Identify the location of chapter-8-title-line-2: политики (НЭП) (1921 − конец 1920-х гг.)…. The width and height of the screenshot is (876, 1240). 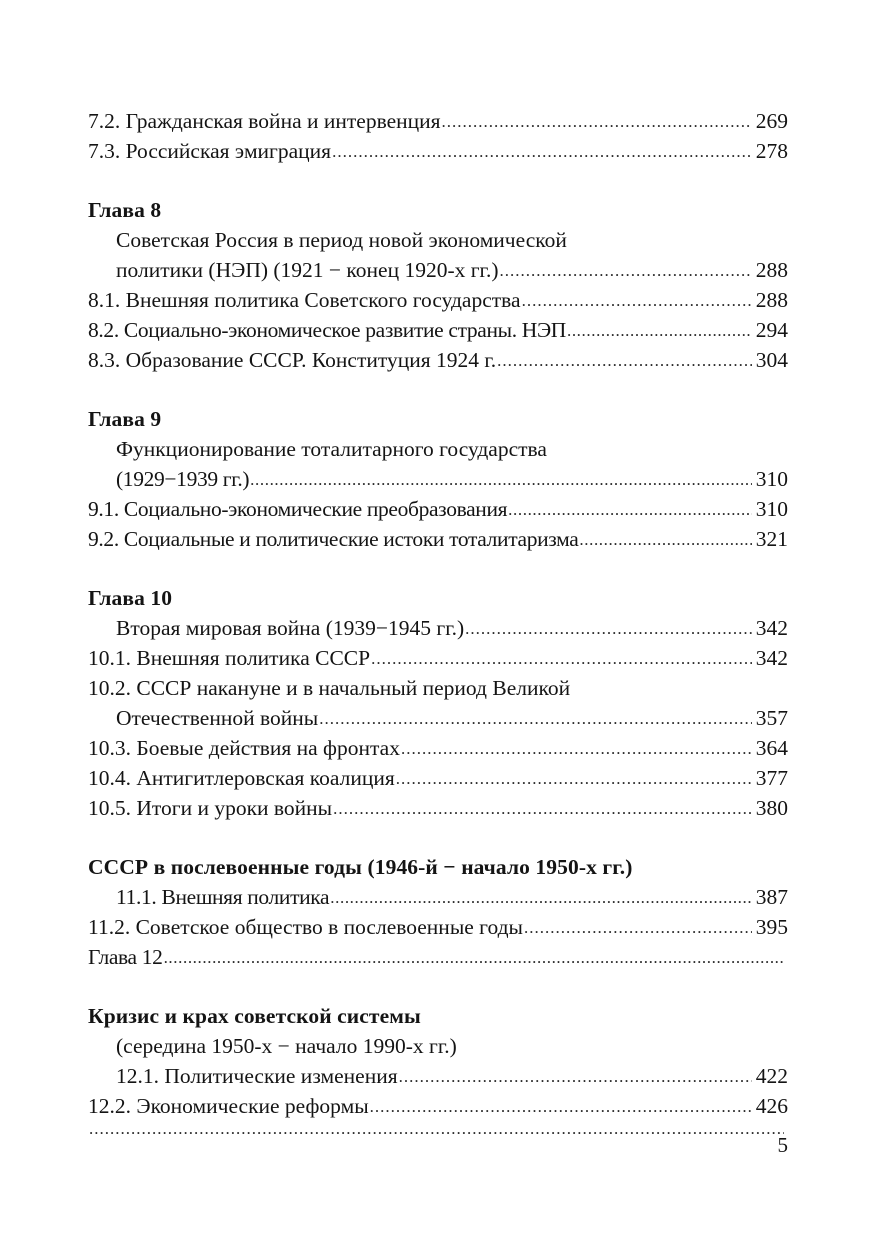
(452, 270).